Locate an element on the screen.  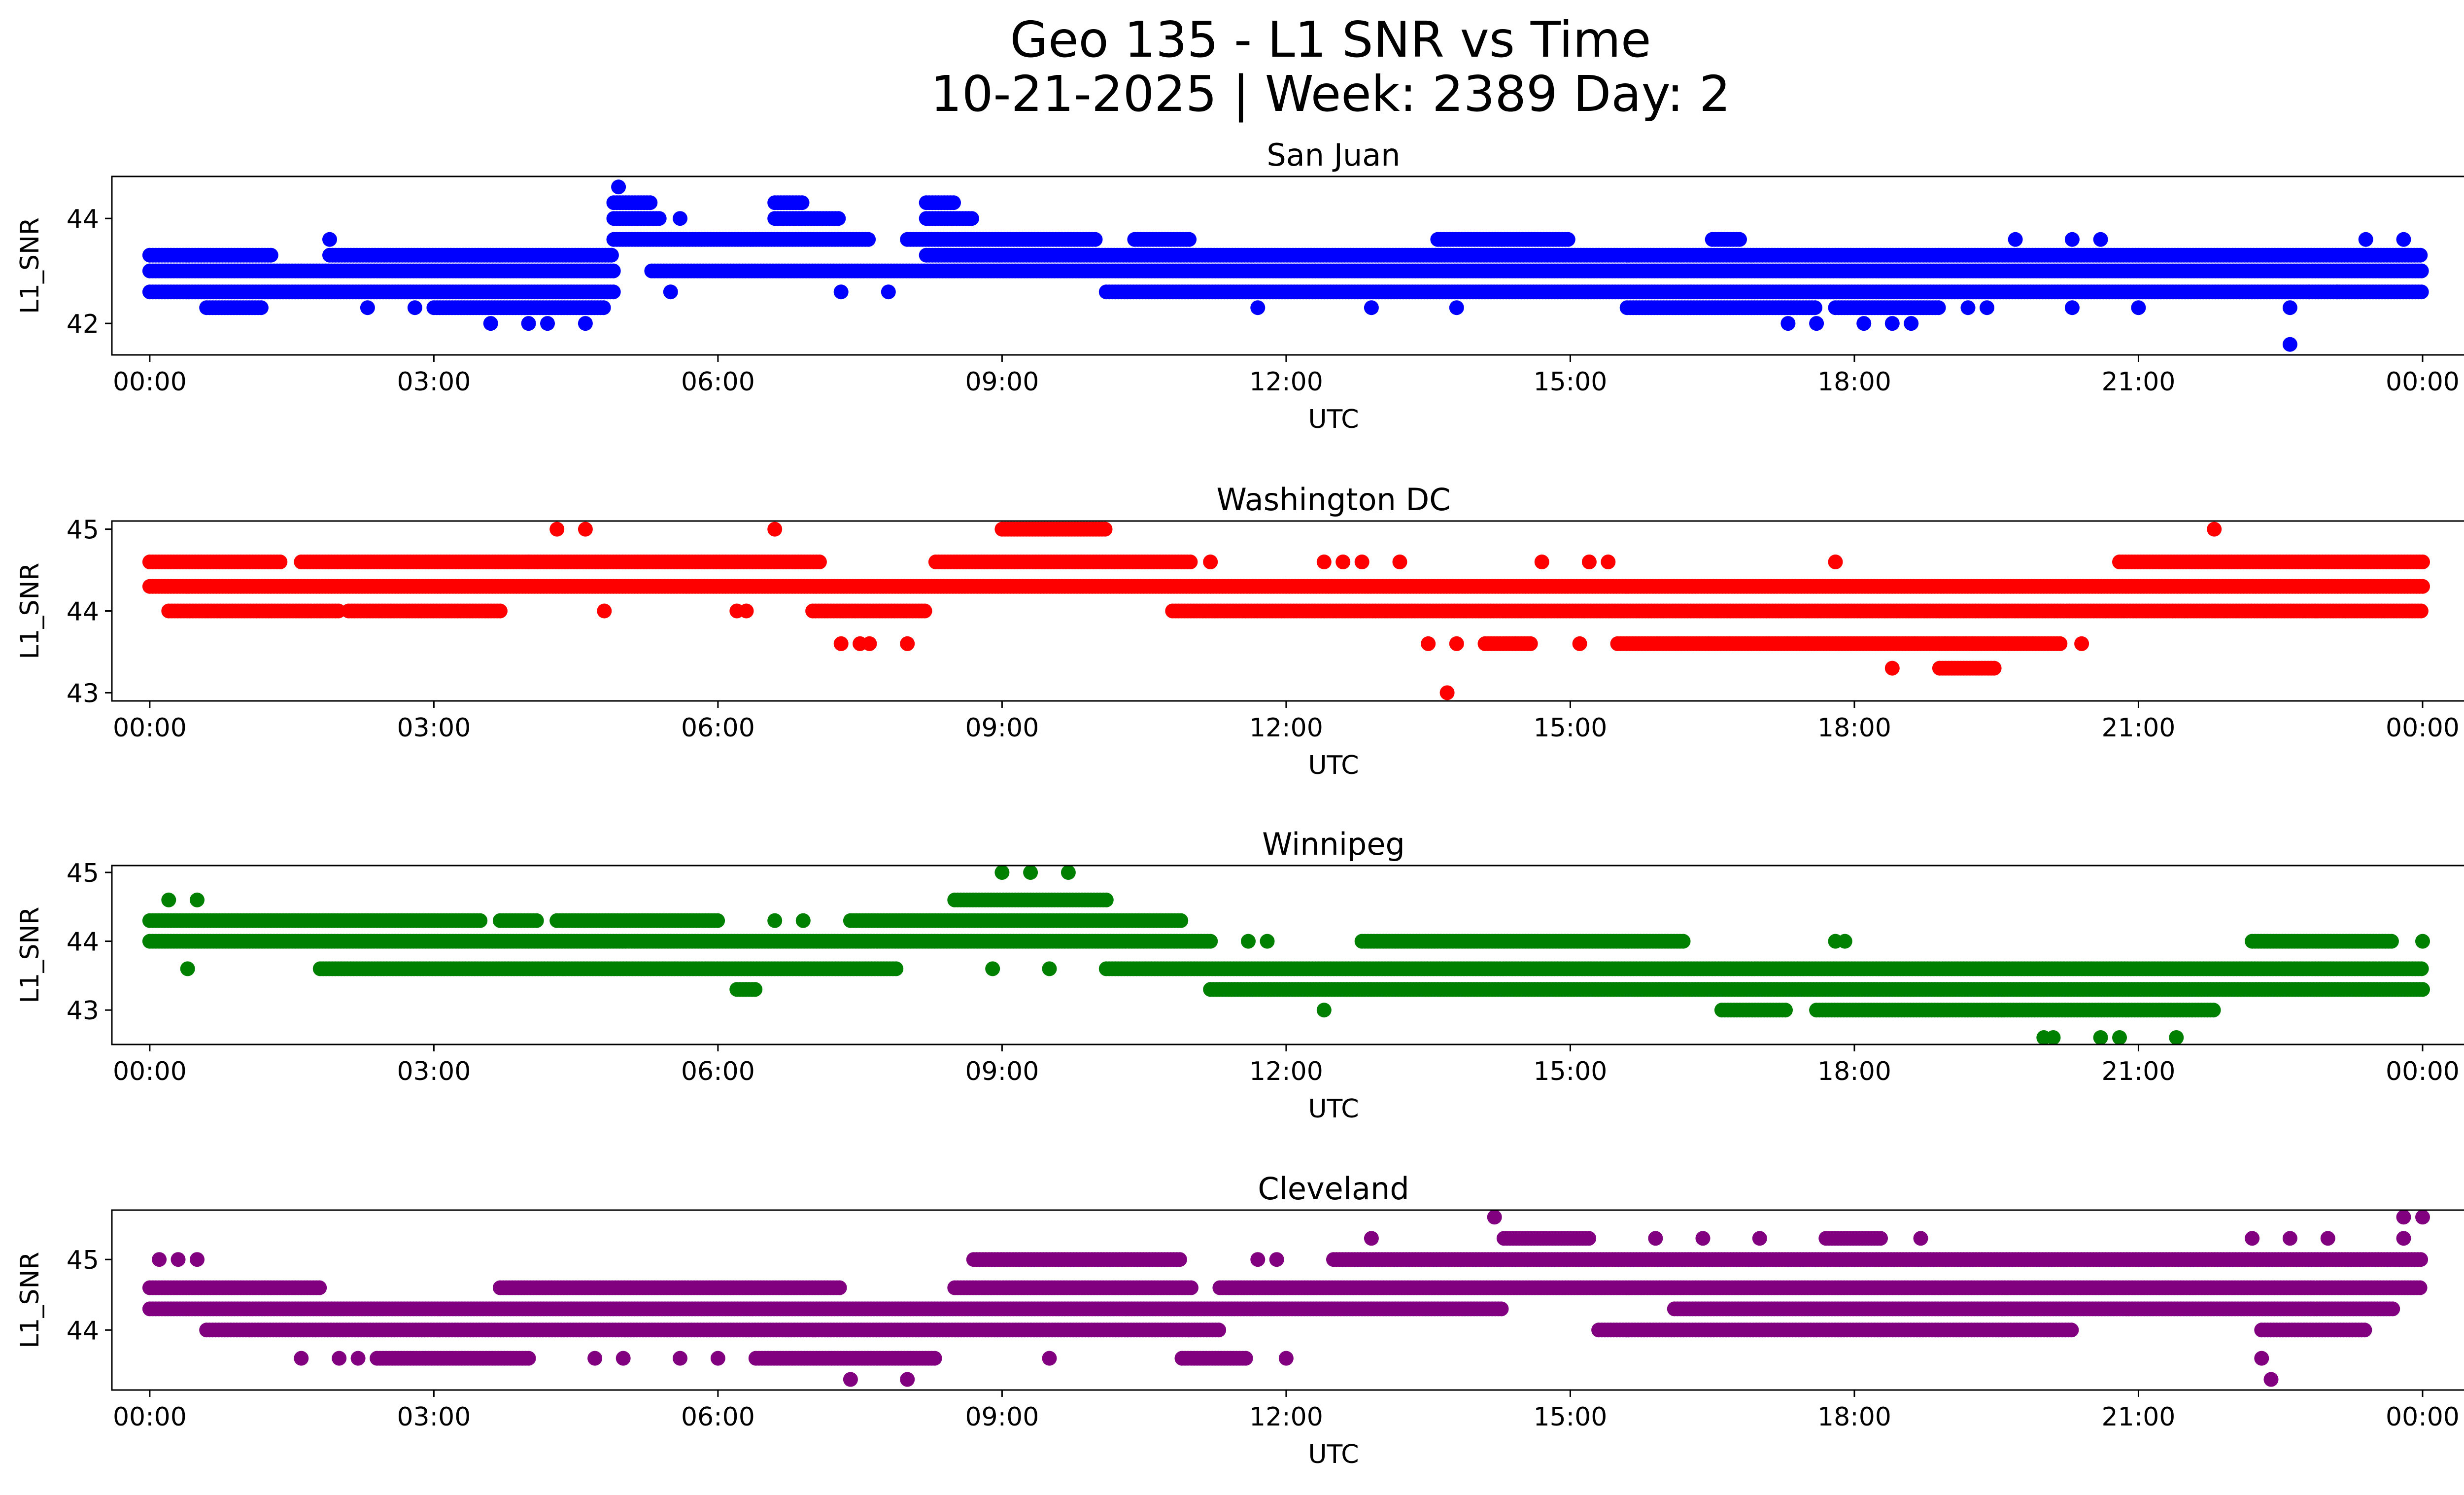
y-tick-label: 45 is located at coordinates (83, 530).